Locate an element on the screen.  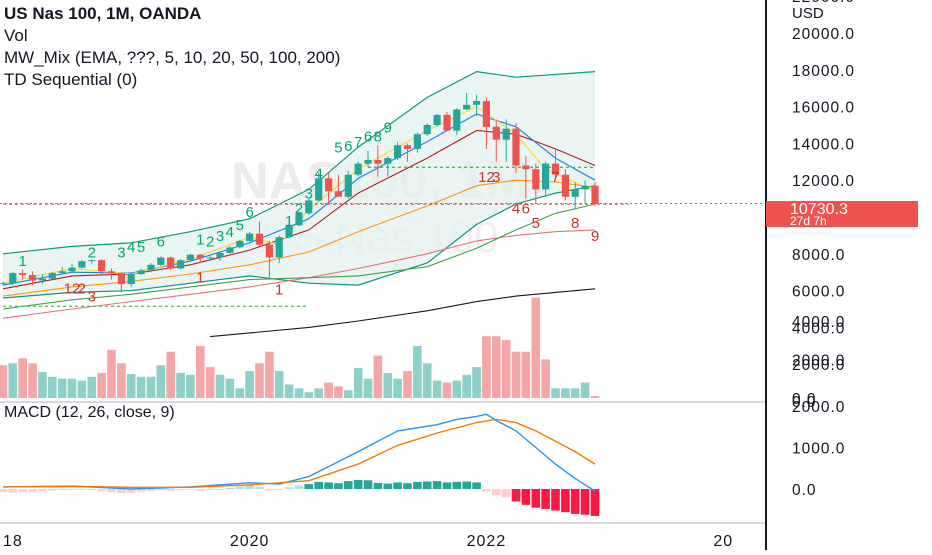
td-count-label: 4 is located at coordinates (131, 247).